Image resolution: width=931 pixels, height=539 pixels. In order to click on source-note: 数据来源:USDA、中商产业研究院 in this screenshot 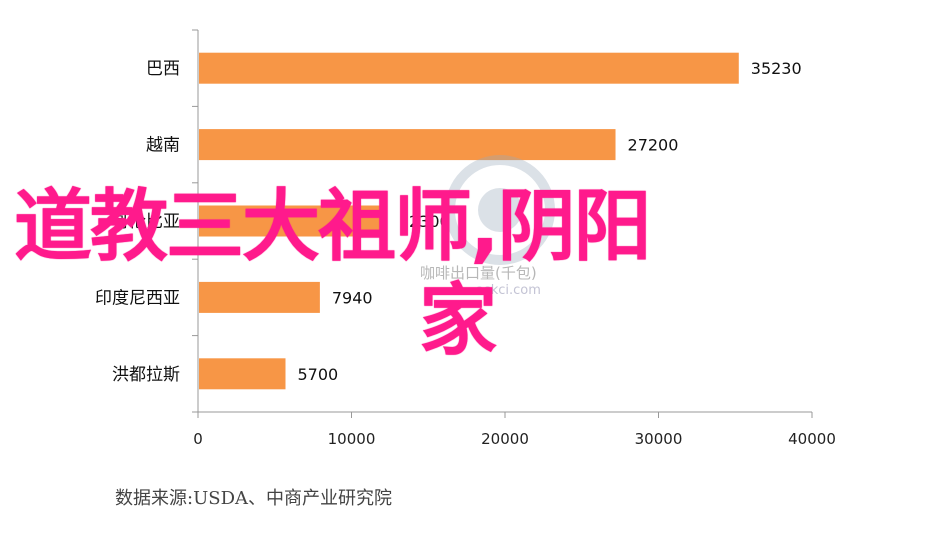, I will do `click(253, 498)`.